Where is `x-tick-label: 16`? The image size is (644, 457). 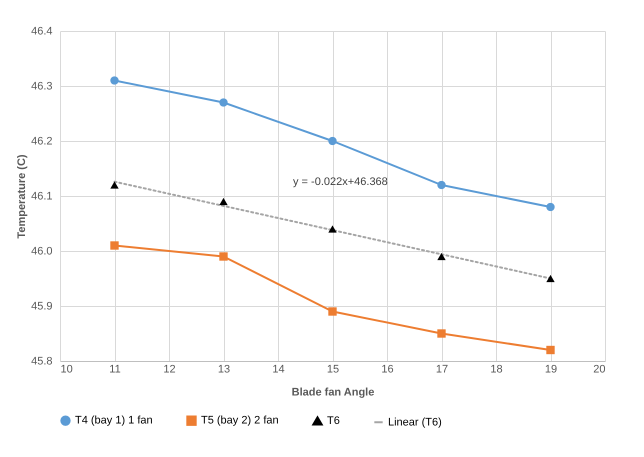
x-tick-label: 16 is located at coordinates (387, 370).